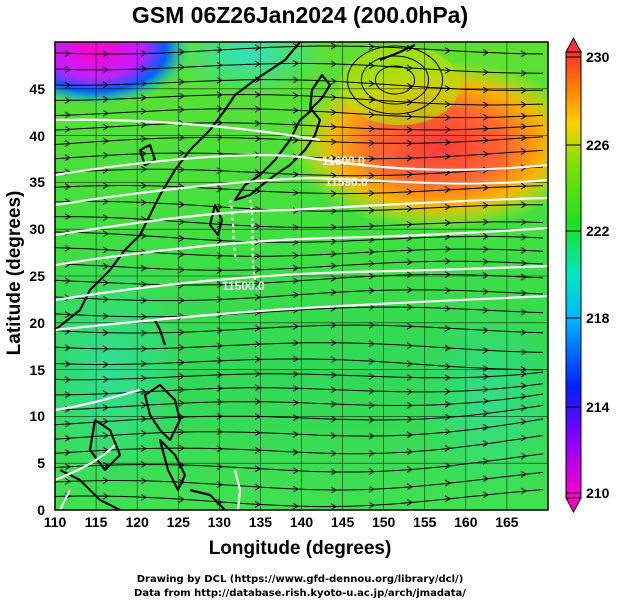  Describe the element at coordinates (573, 44) in the screenshot. I see `colorbar-max-arrow` at that location.